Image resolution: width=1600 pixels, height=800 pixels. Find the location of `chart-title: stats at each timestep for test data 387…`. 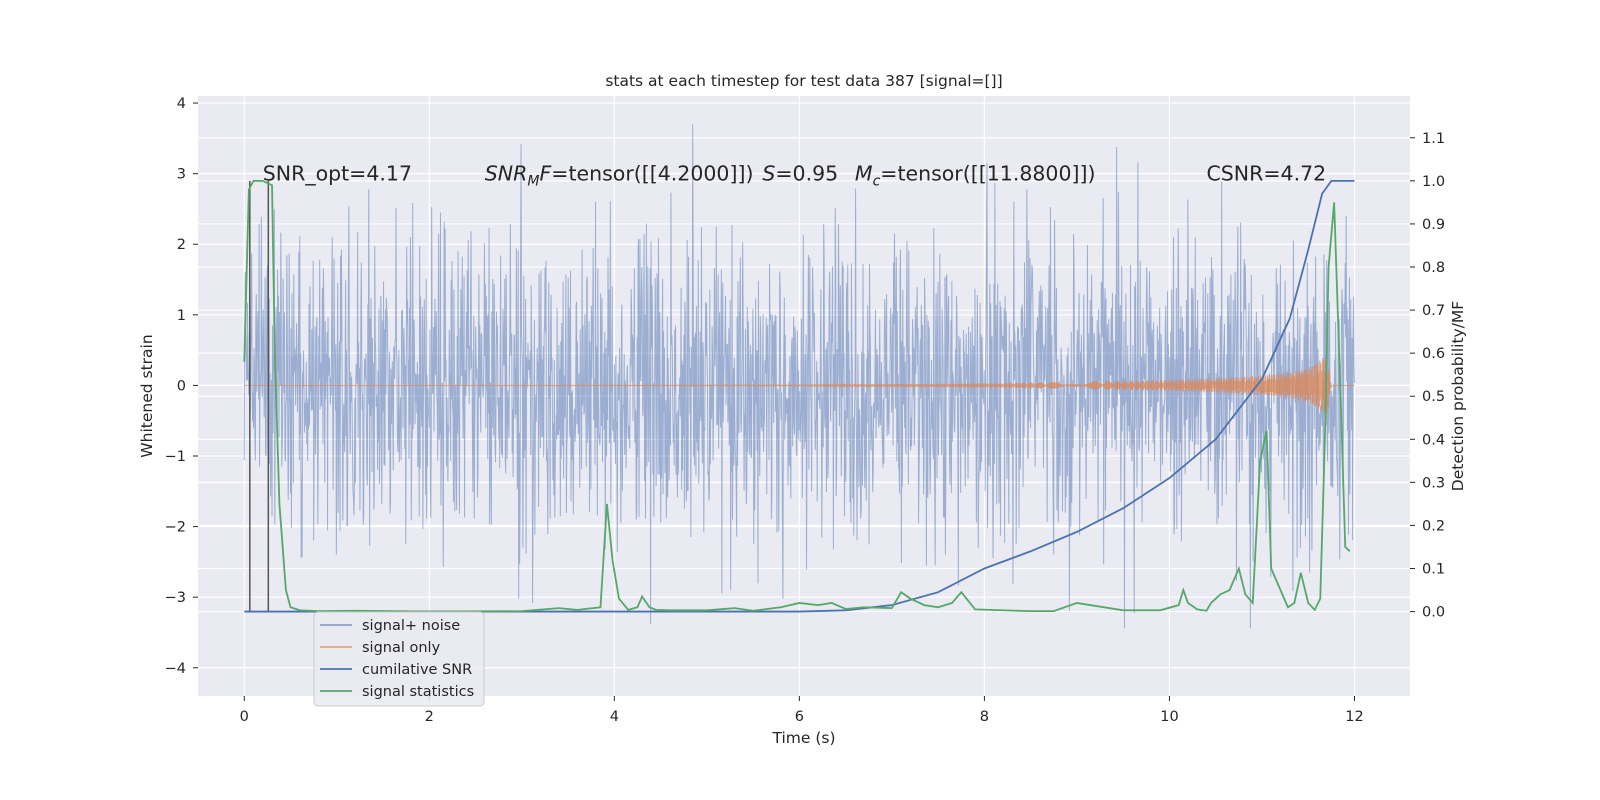

chart-title: stats at each timestep for test data 387… is located at coordinates (803, 81).